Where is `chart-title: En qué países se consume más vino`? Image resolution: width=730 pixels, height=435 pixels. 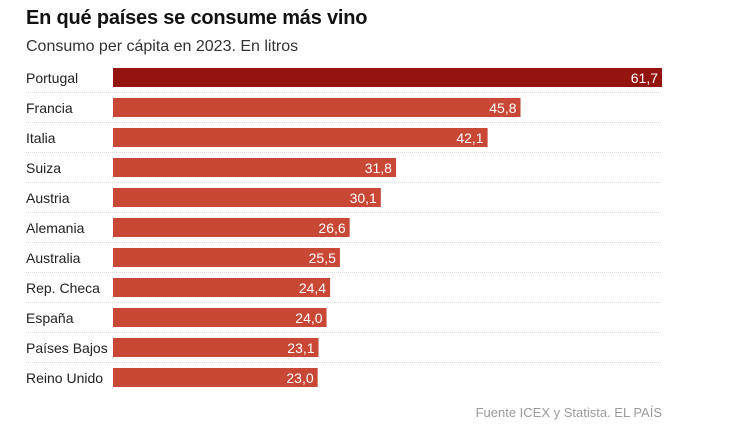
chart-title: En qué países se consume más vino is located at coordinates (197, 18).